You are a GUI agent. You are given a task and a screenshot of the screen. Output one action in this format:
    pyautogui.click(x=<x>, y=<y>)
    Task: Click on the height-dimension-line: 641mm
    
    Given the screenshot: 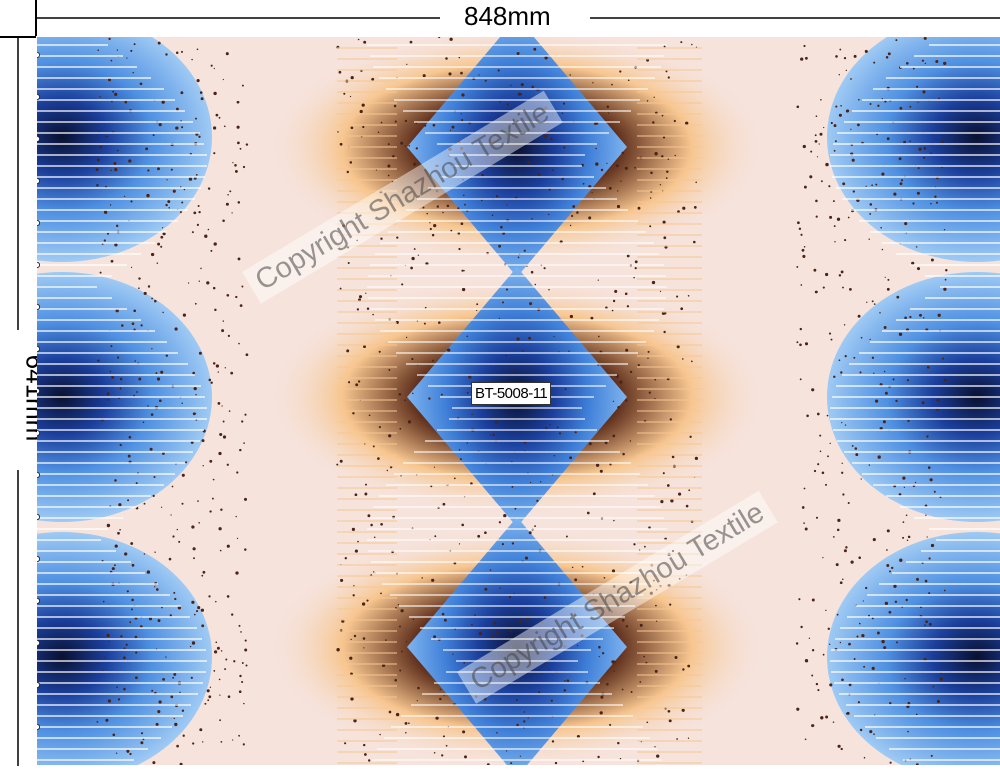 What is the action you would take?
    pyautogui.click(x=25, y=383)
    